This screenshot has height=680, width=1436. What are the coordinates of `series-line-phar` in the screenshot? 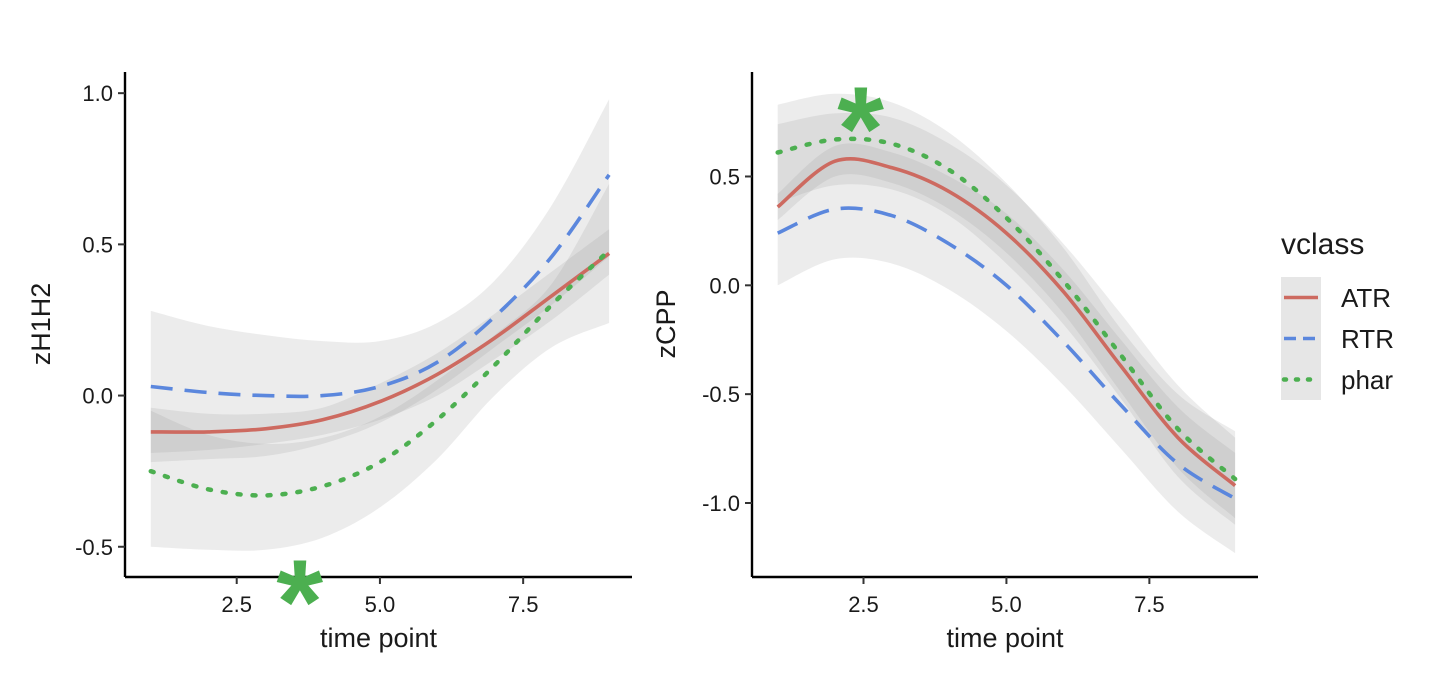 It's located at (380, 373).